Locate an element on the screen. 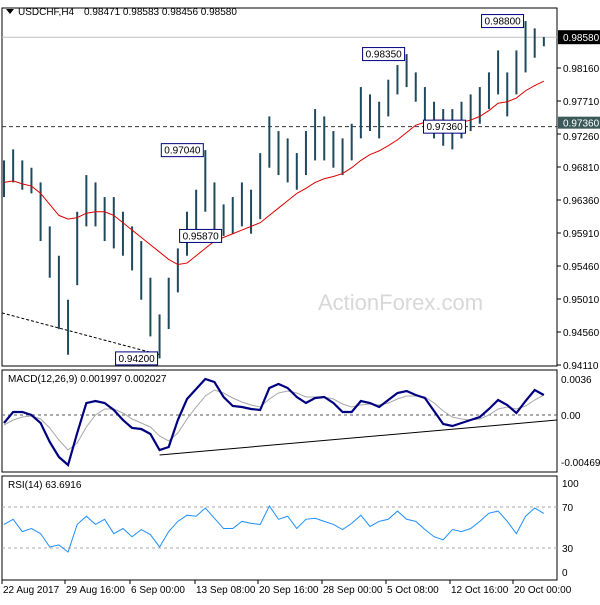  macd-line is located at coordinates (274, 422).